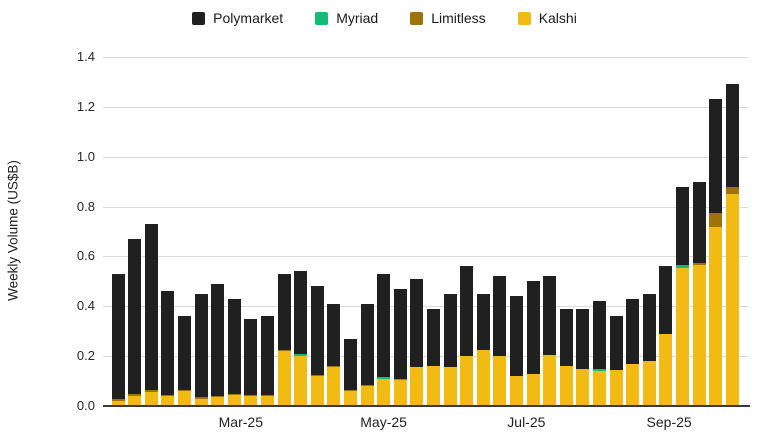 Image resolution: width=769 pixels, height=443 pixels. What do you see at coordinates (426, 406) in the screenshot?
I see `x-axis-line` at bounding box center [426, 406].